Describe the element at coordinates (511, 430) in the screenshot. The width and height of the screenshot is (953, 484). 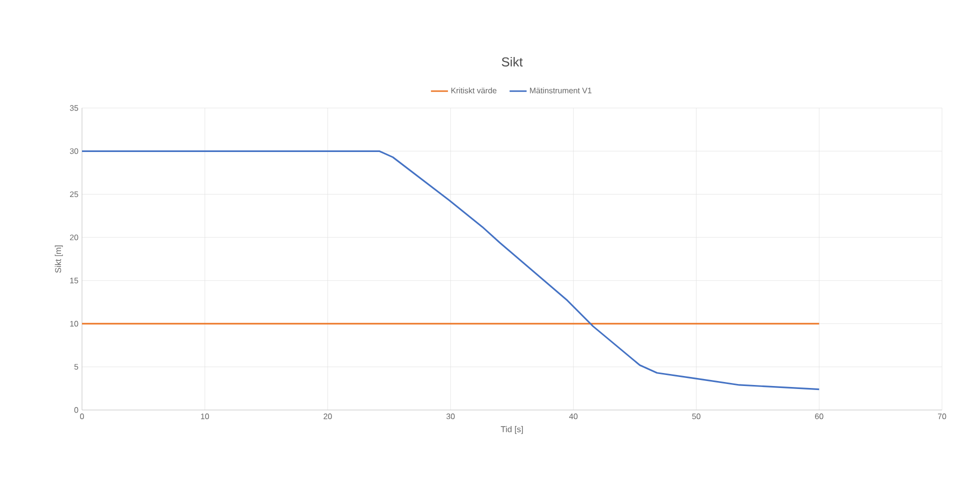
I see `x-axis-title: Tid [s]` at that location.